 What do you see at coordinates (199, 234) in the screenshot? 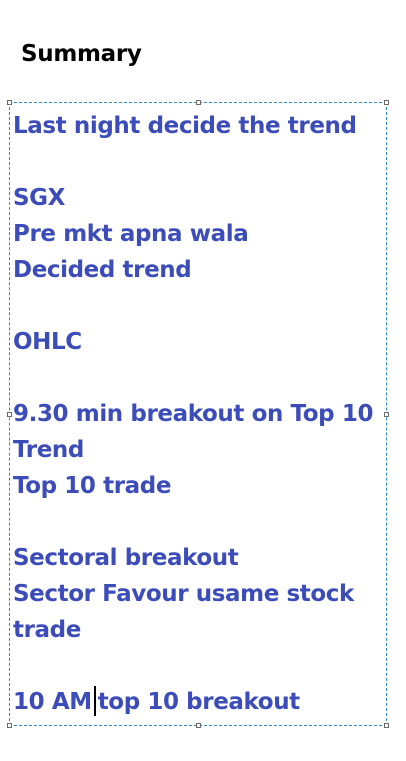
I see `text-line: Pre mkt apna wala` at bounding box center [199, 234].